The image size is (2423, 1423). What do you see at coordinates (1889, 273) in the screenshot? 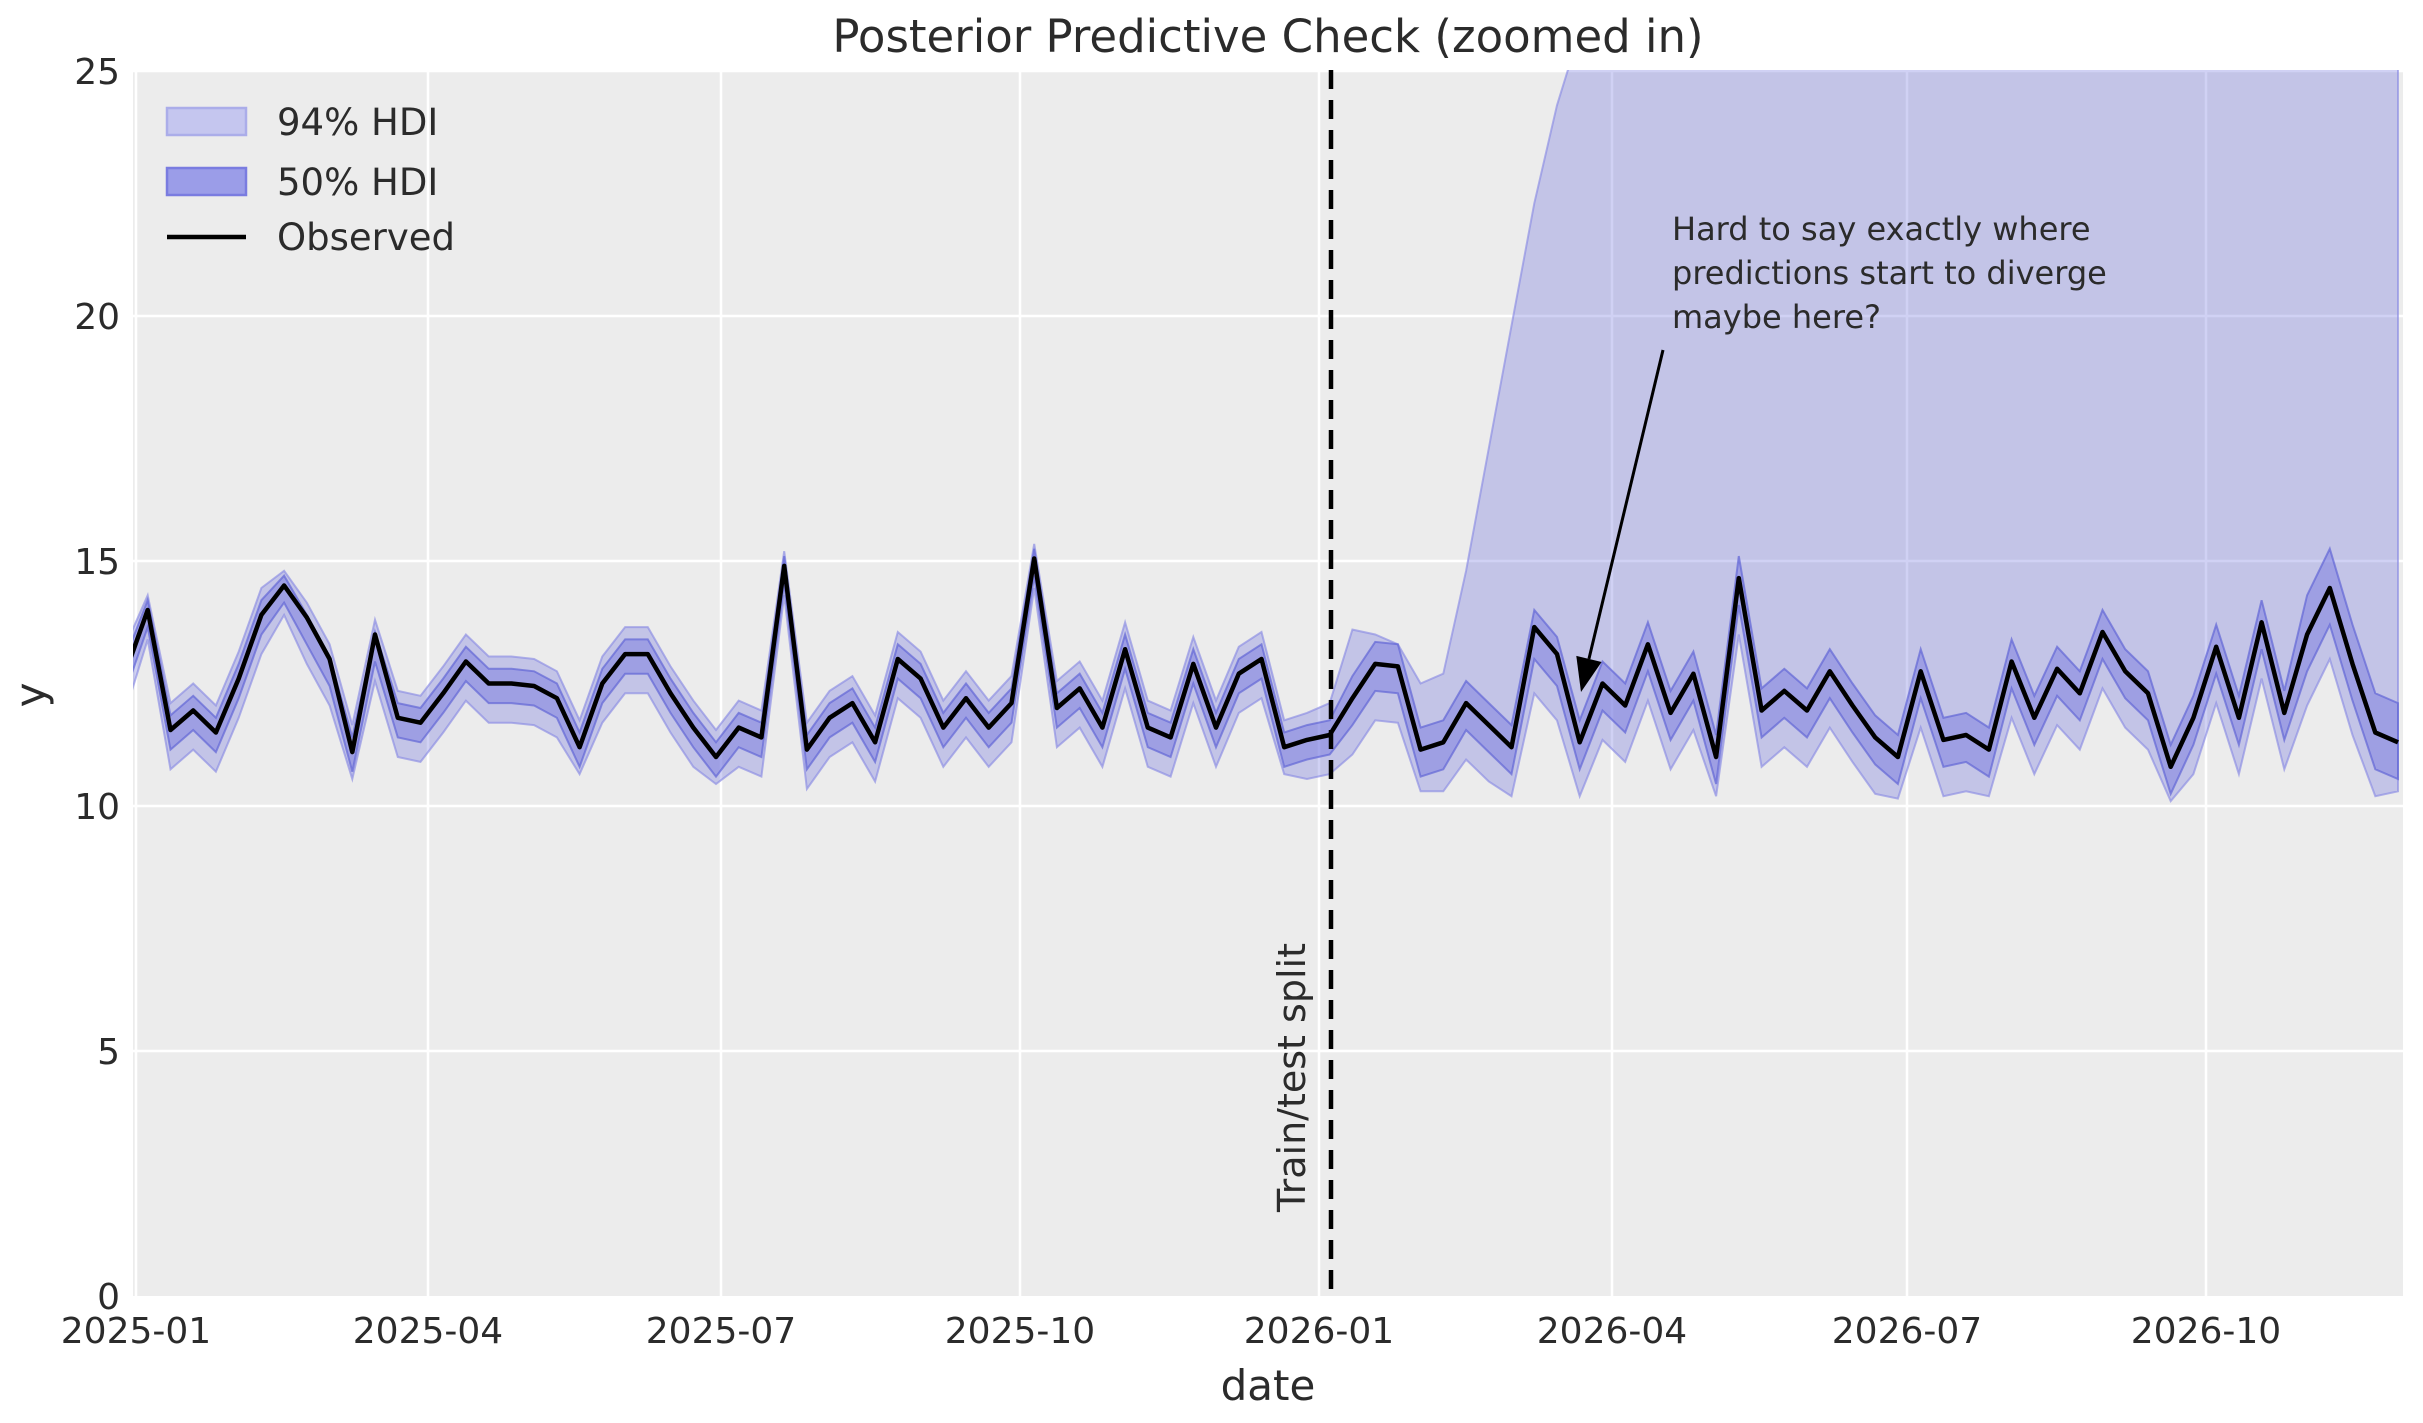
I see `annotation-text-line: predictions start to diverge` at bounding box center [1889, 273].